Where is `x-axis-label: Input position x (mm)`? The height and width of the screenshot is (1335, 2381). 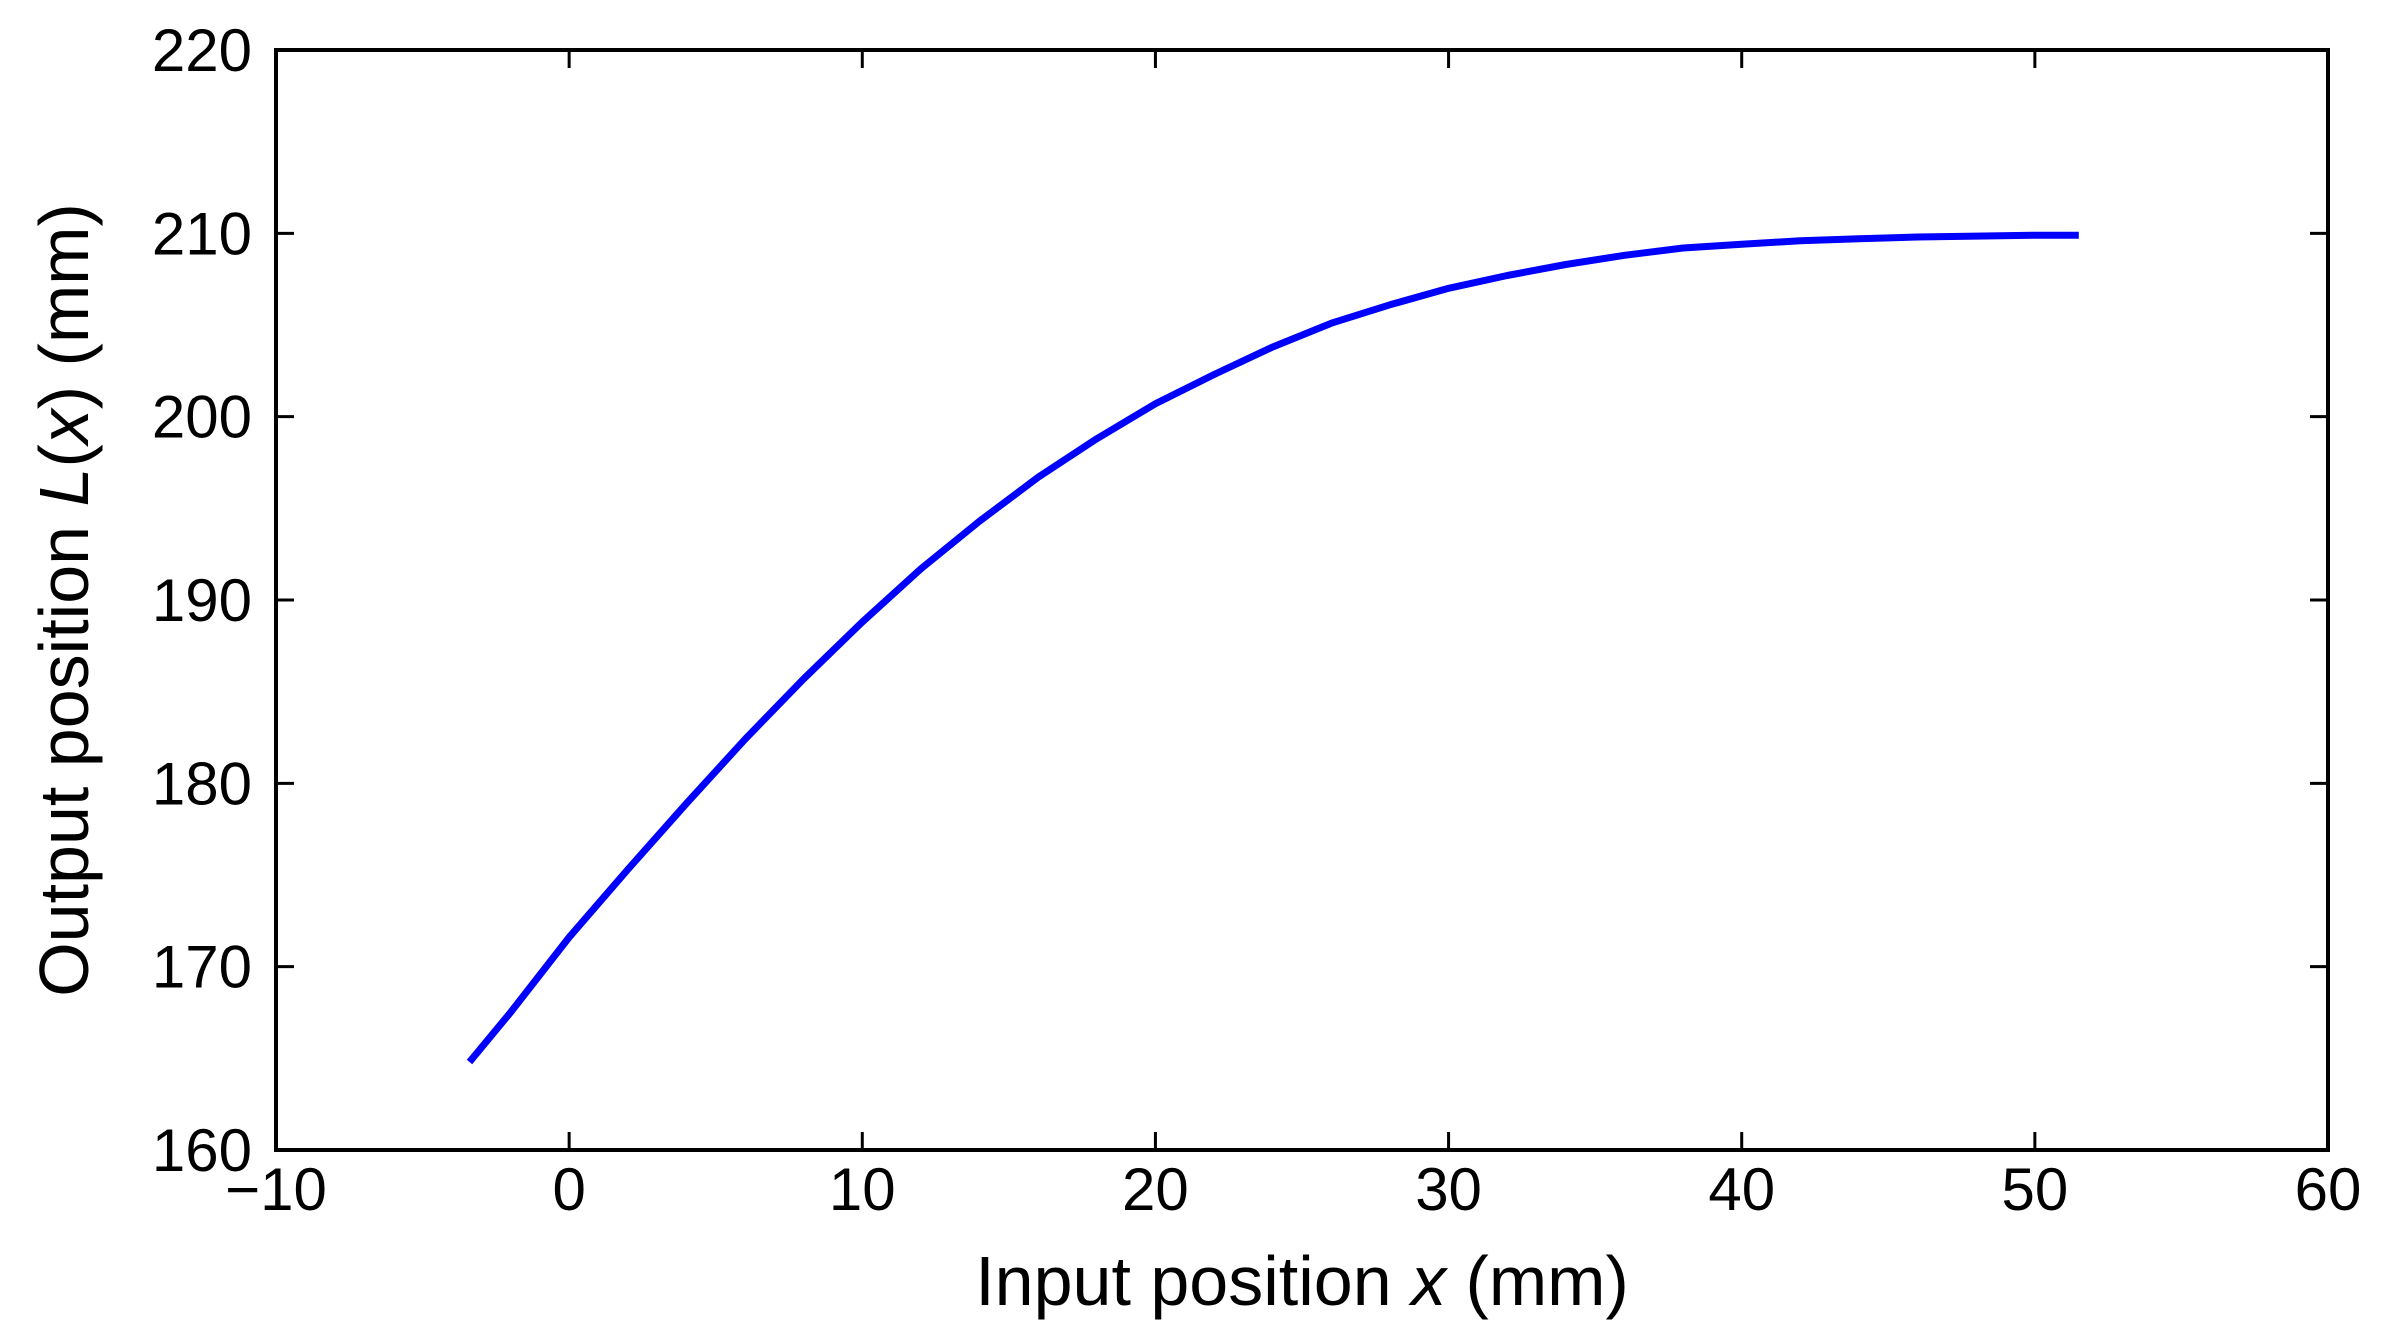 x-axis-label: Input position x (mm) is located at coordinates (1302, 1281).